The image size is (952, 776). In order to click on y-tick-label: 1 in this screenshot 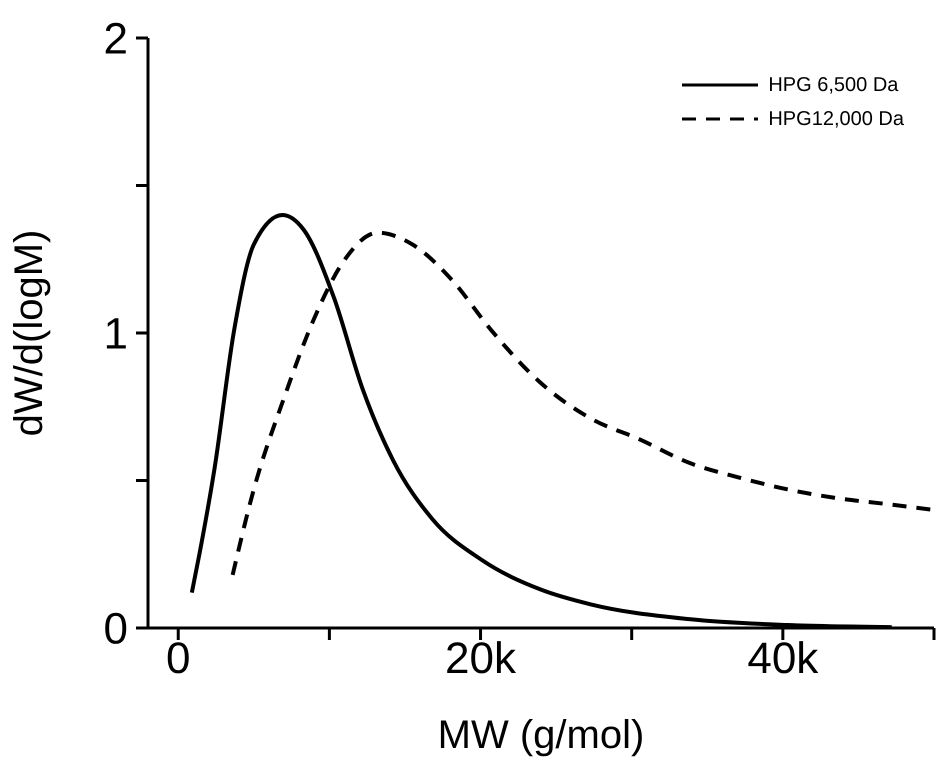, I will do `click(116, 333)`.